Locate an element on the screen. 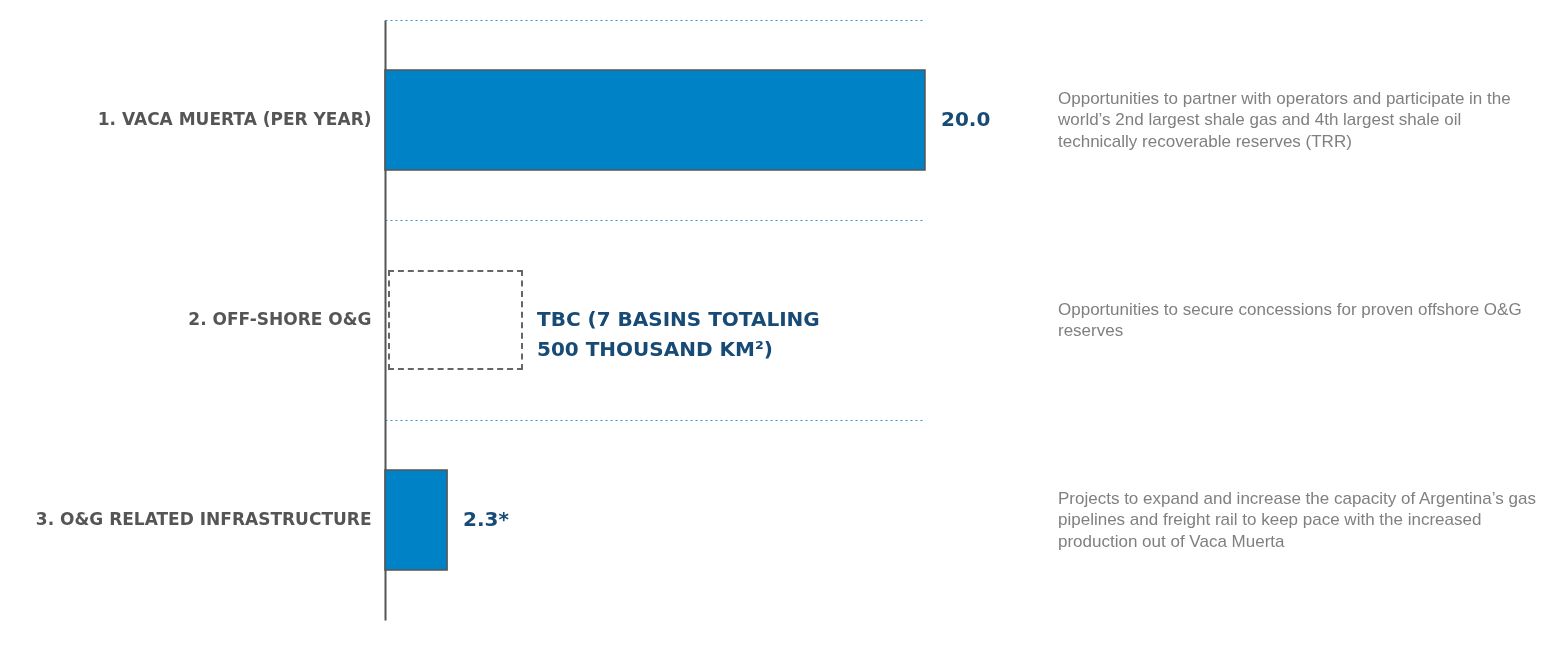 The image size is (1547, 659). data-label: 20.0 is located at coordinates (966, 119).